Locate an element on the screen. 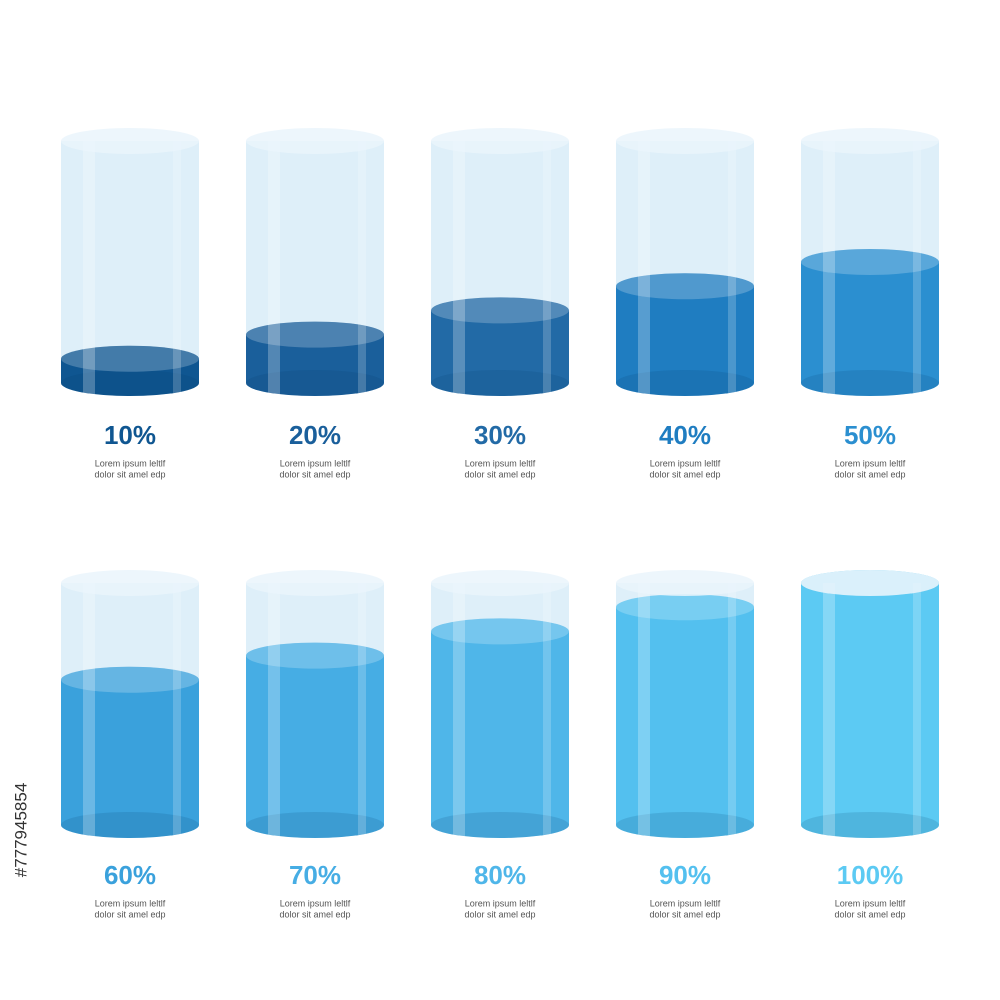 This screenshot has width=1000, height=1000. value-label: 30% is located at coordinates (500, 435).